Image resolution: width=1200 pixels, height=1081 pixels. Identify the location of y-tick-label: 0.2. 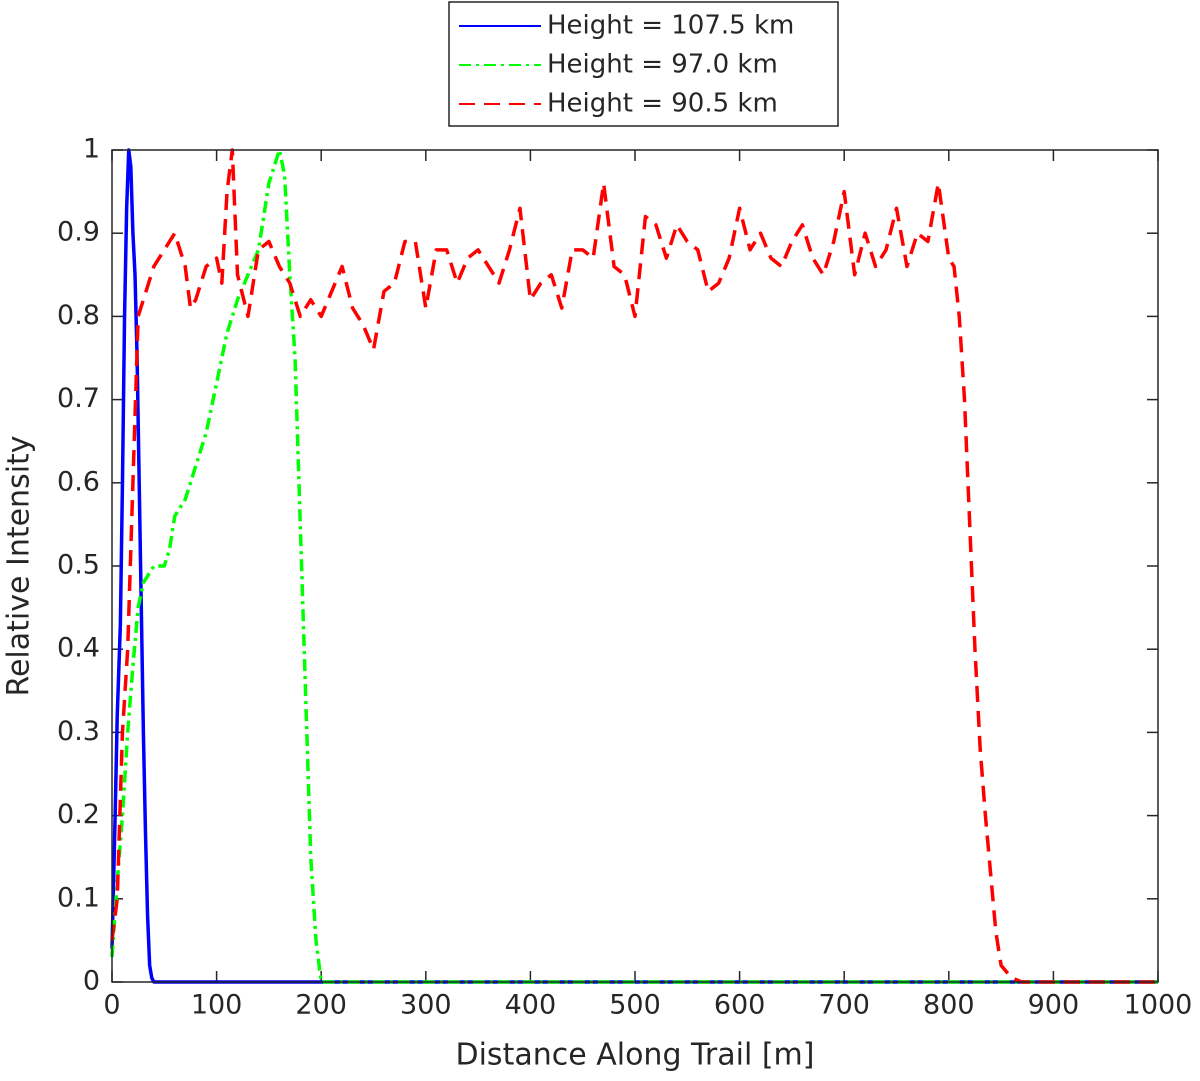
(78, 814).